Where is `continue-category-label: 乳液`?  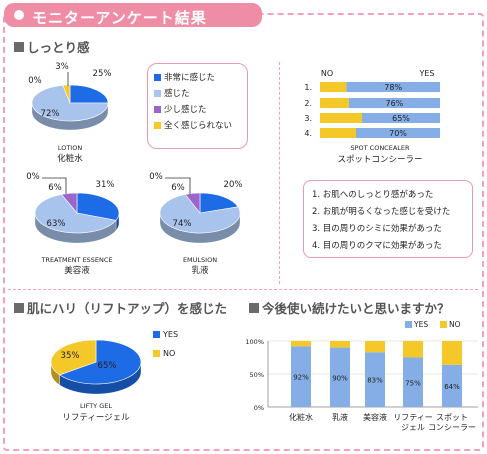
continue-category-label: 乳液 is located at coordinates (340, 417).